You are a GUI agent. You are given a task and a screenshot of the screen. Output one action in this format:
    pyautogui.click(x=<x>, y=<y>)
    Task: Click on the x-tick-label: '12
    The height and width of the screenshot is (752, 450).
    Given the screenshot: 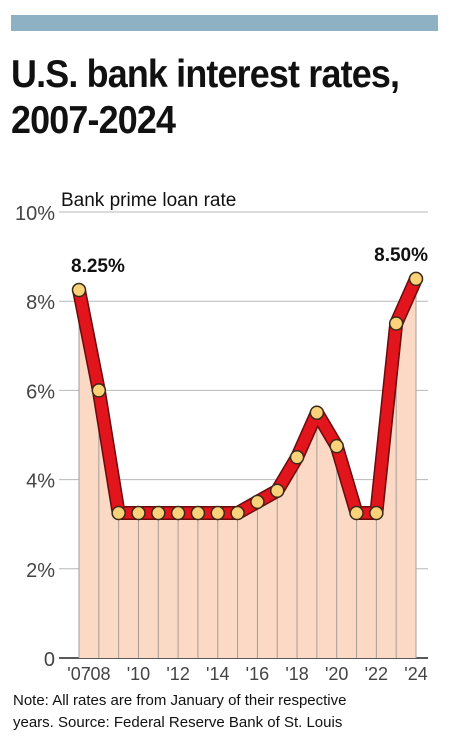 What is the action you would take?
    pyautogui.click(x=177, y=674)
    